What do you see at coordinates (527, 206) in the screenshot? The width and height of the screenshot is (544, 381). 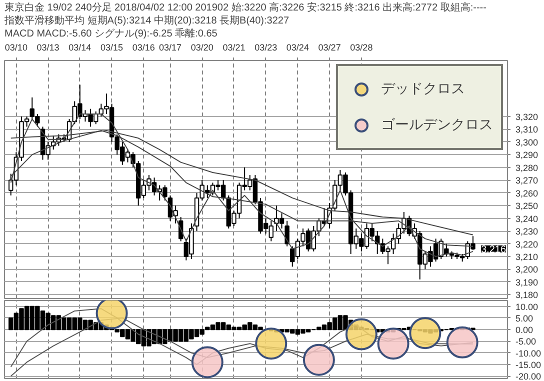 I see `y-tick-label: 3,250` at bounding box center [527, 206].